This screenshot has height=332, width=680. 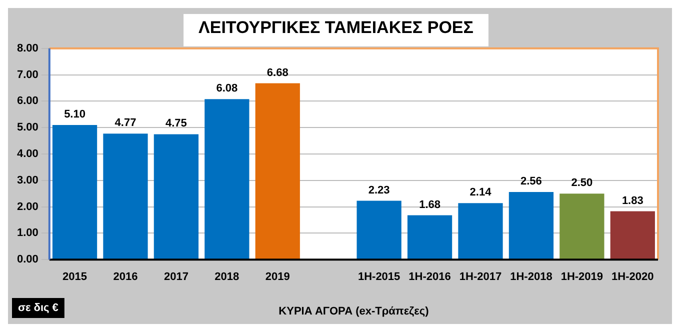 What do you see at coordinates (27, 48) in the screenshot?
I see `y-tick-label: 8.00` at bounding box center [27, 48].